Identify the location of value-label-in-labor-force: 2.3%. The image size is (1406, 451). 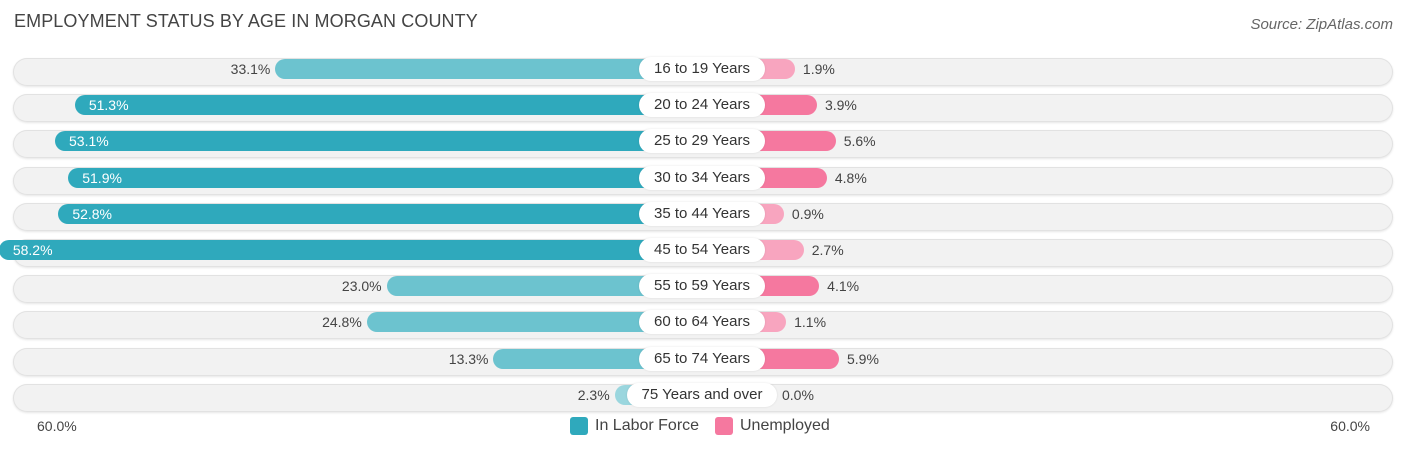
(593, 394).